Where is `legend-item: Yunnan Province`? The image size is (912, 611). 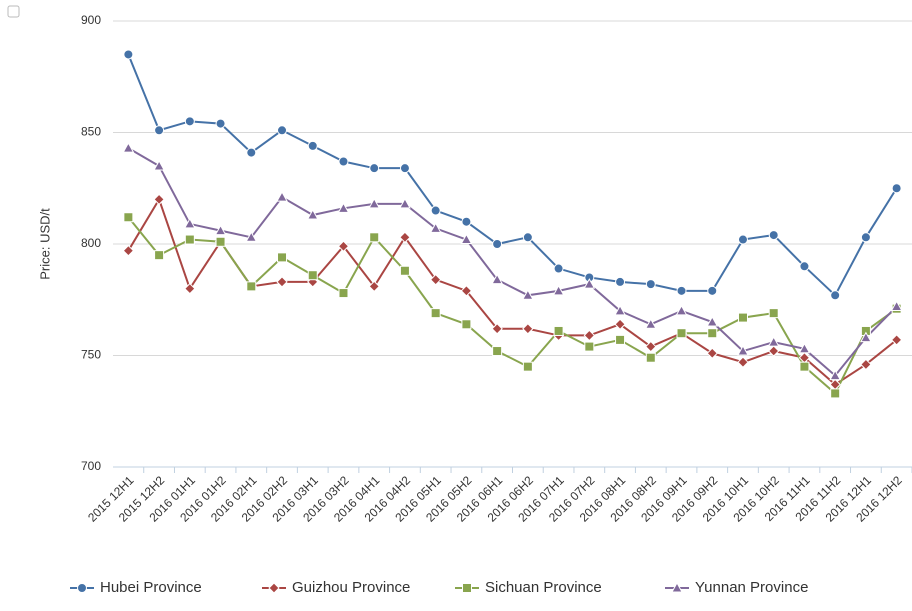
legend-item: Yunnan Province is located at coordinates (736, 587).